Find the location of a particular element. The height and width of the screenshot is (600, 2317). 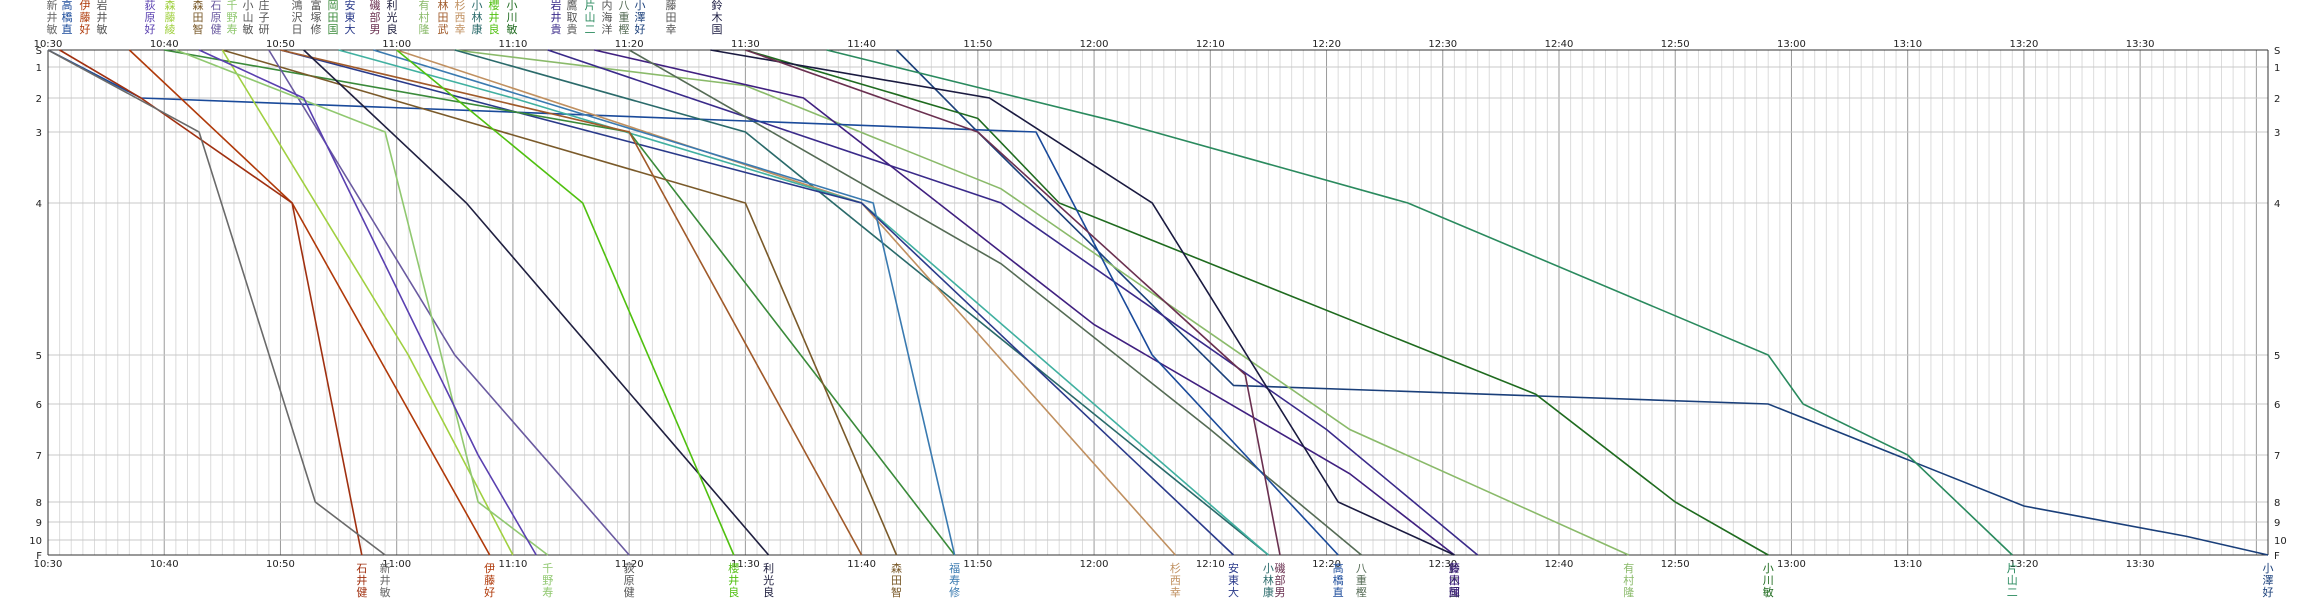

top-runner-label-text: 千野寿 is located at coordinates (232, 18).